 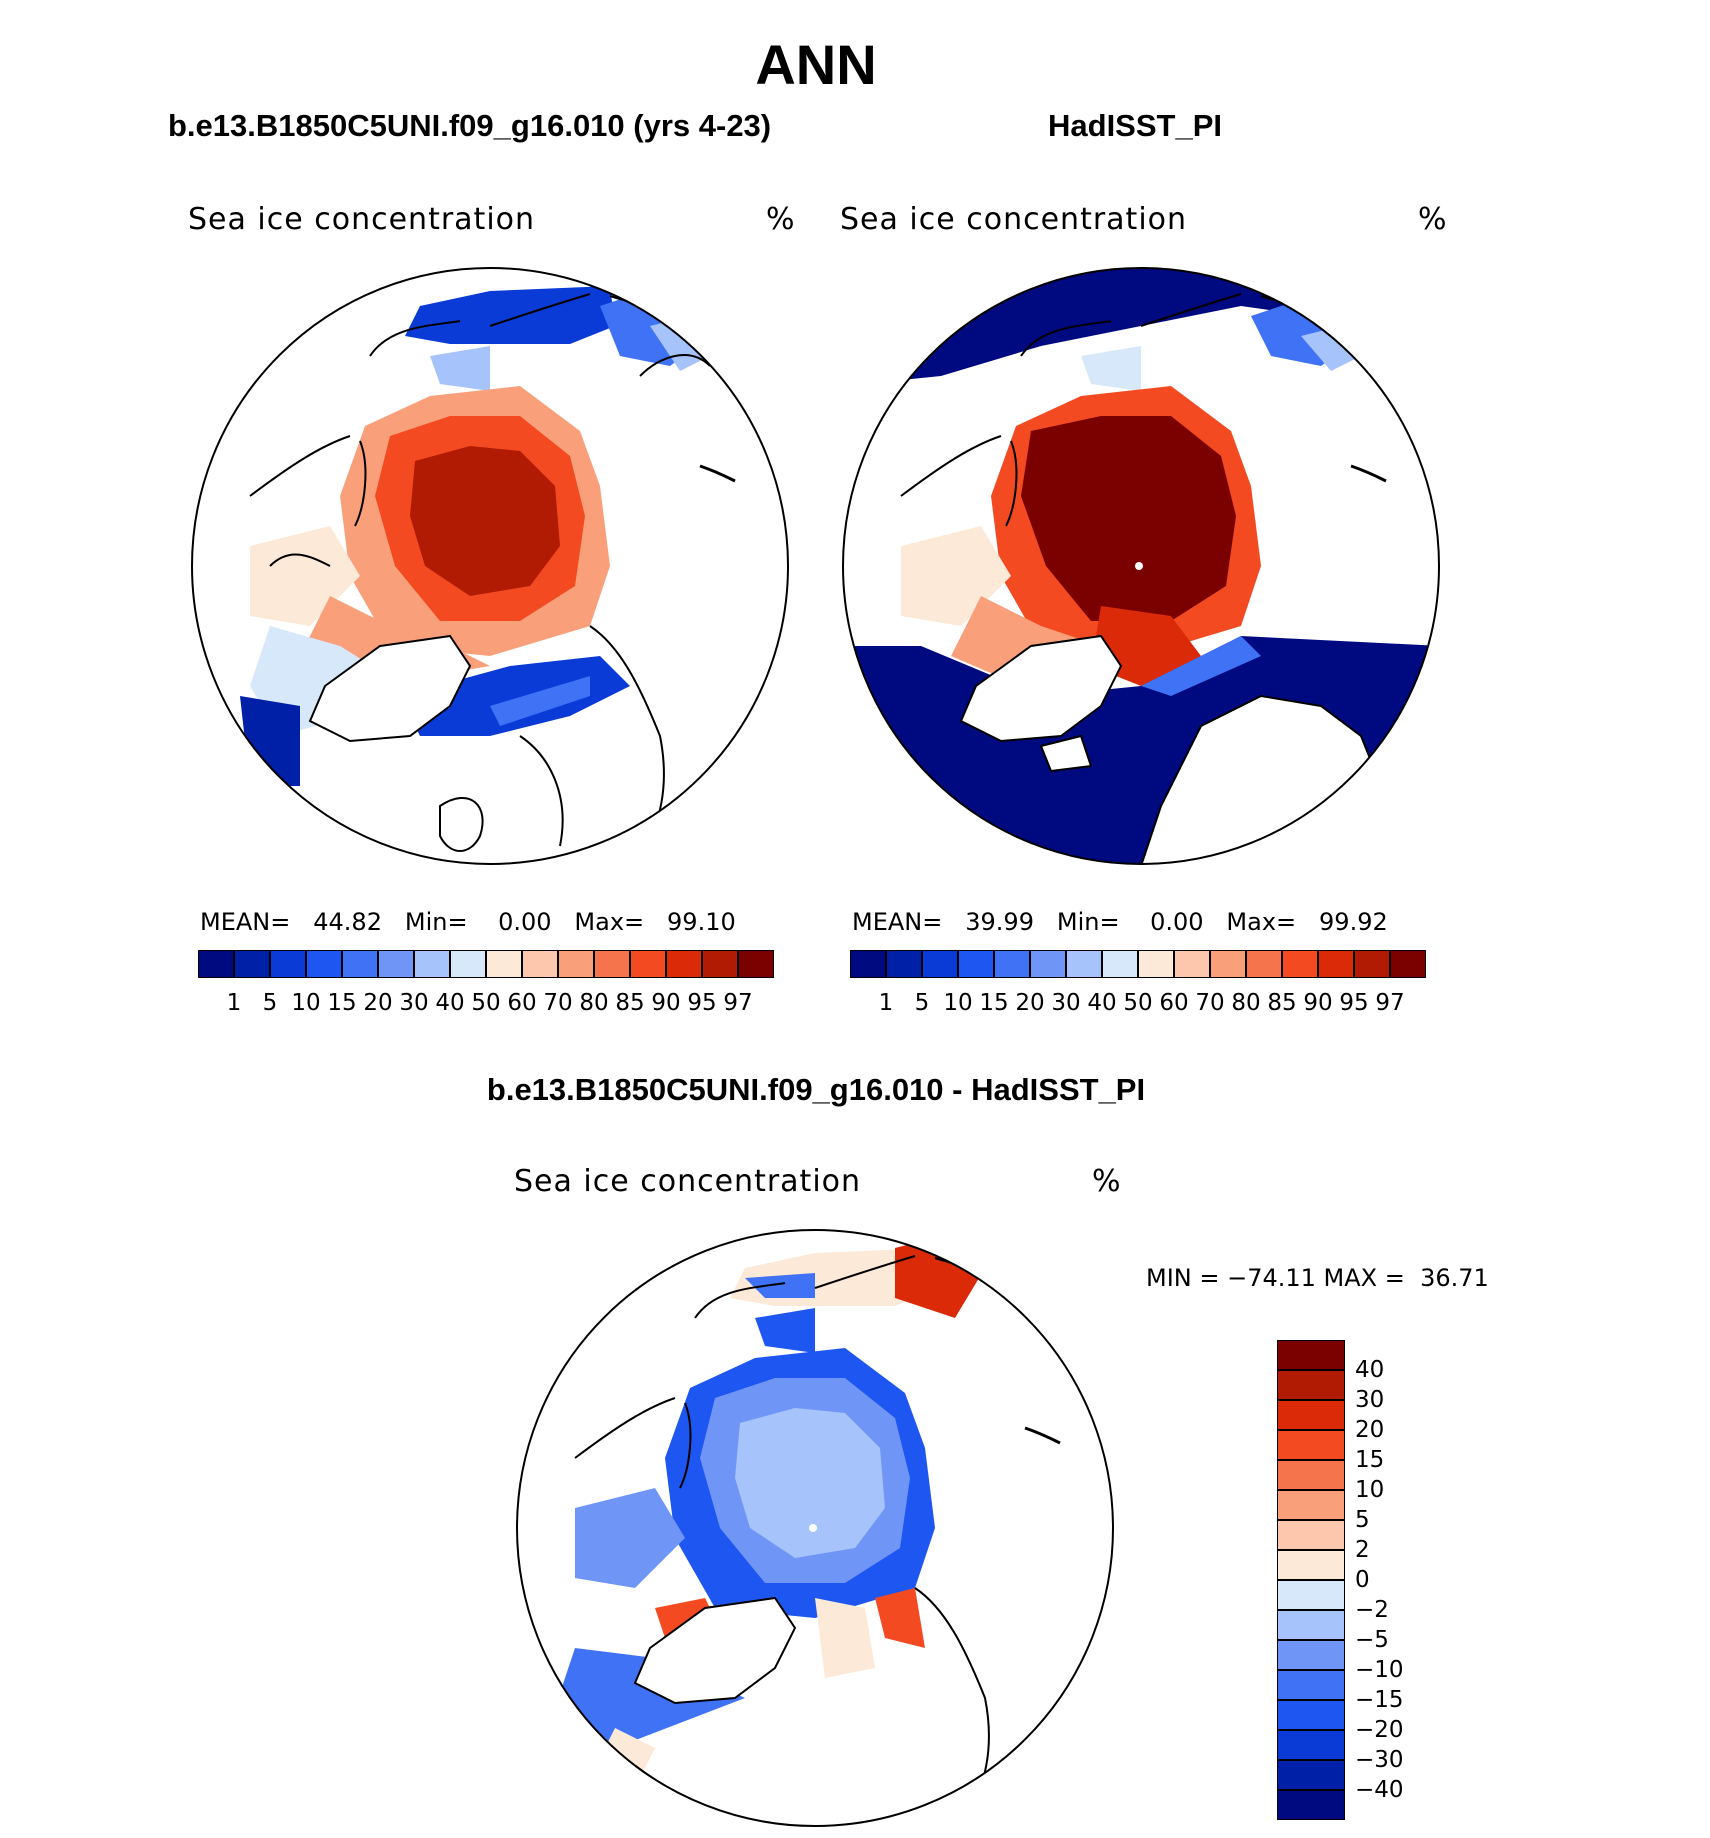 What do you see at coordinates (510, 315) in the screenshot?
I see `okhotsk-ice-region` at bounding box center [510, 315].